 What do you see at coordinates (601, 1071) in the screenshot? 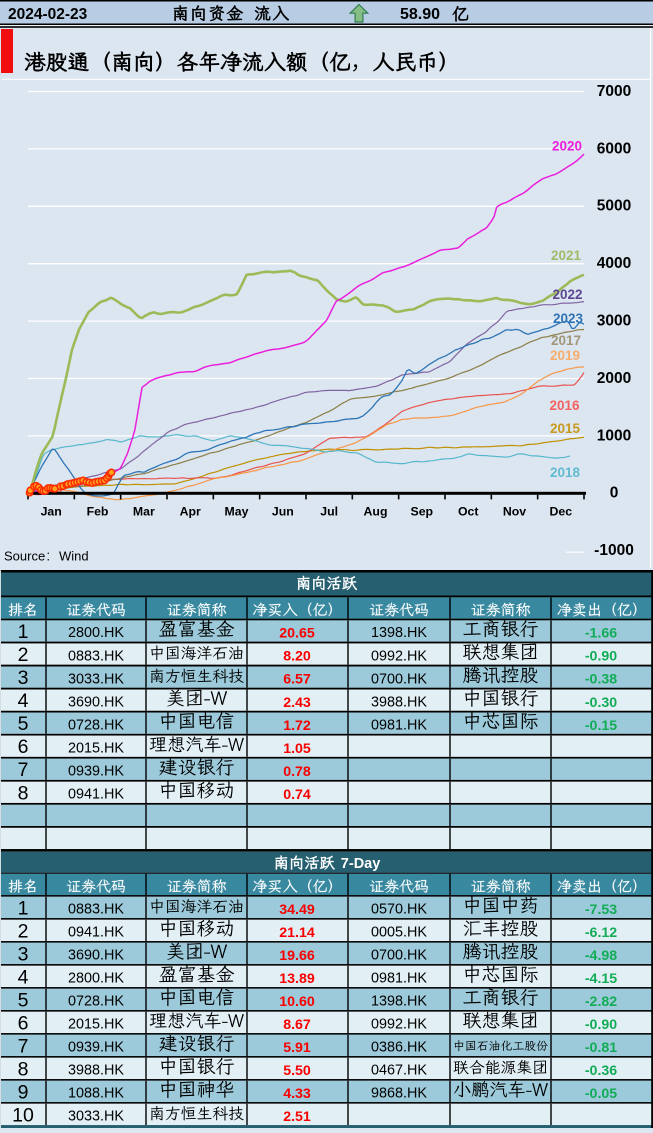
I see `svg-text: -0.36` at bounding box center [601, 1071].